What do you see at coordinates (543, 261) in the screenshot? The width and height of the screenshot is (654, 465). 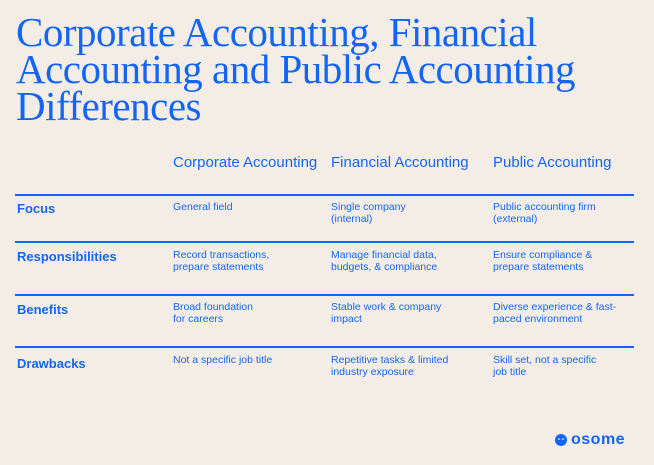 I see `table-cell: Ensure compliance & prepare statements` at bounding box center [543, 261].